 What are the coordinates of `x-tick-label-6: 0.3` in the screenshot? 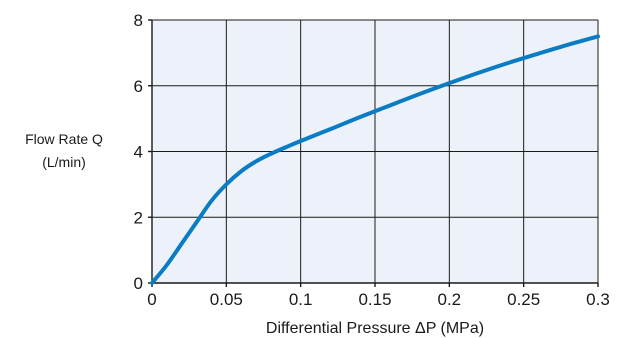 It's located at (598, 299).